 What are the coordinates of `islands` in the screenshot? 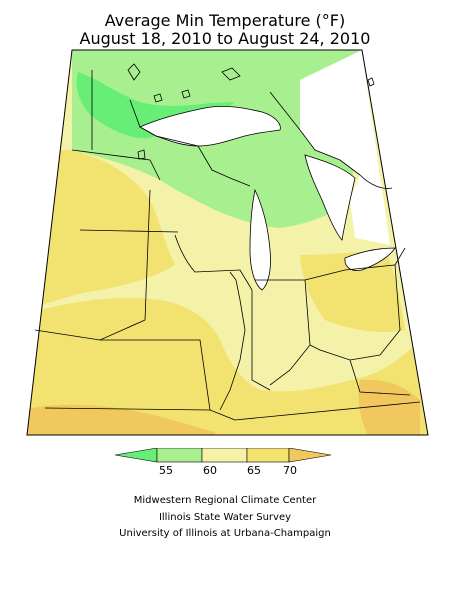 It's located at (251, 111).